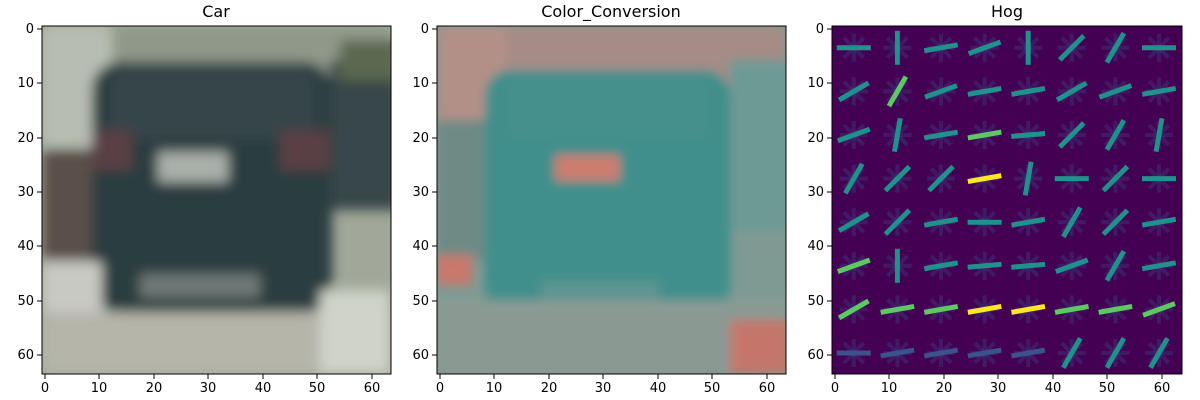  What do you see at coordinates (210, 385) in the screenshot?
I see `xaxis-car: 0 10 20 30 40 50 60` at bounding box center [210, 385].